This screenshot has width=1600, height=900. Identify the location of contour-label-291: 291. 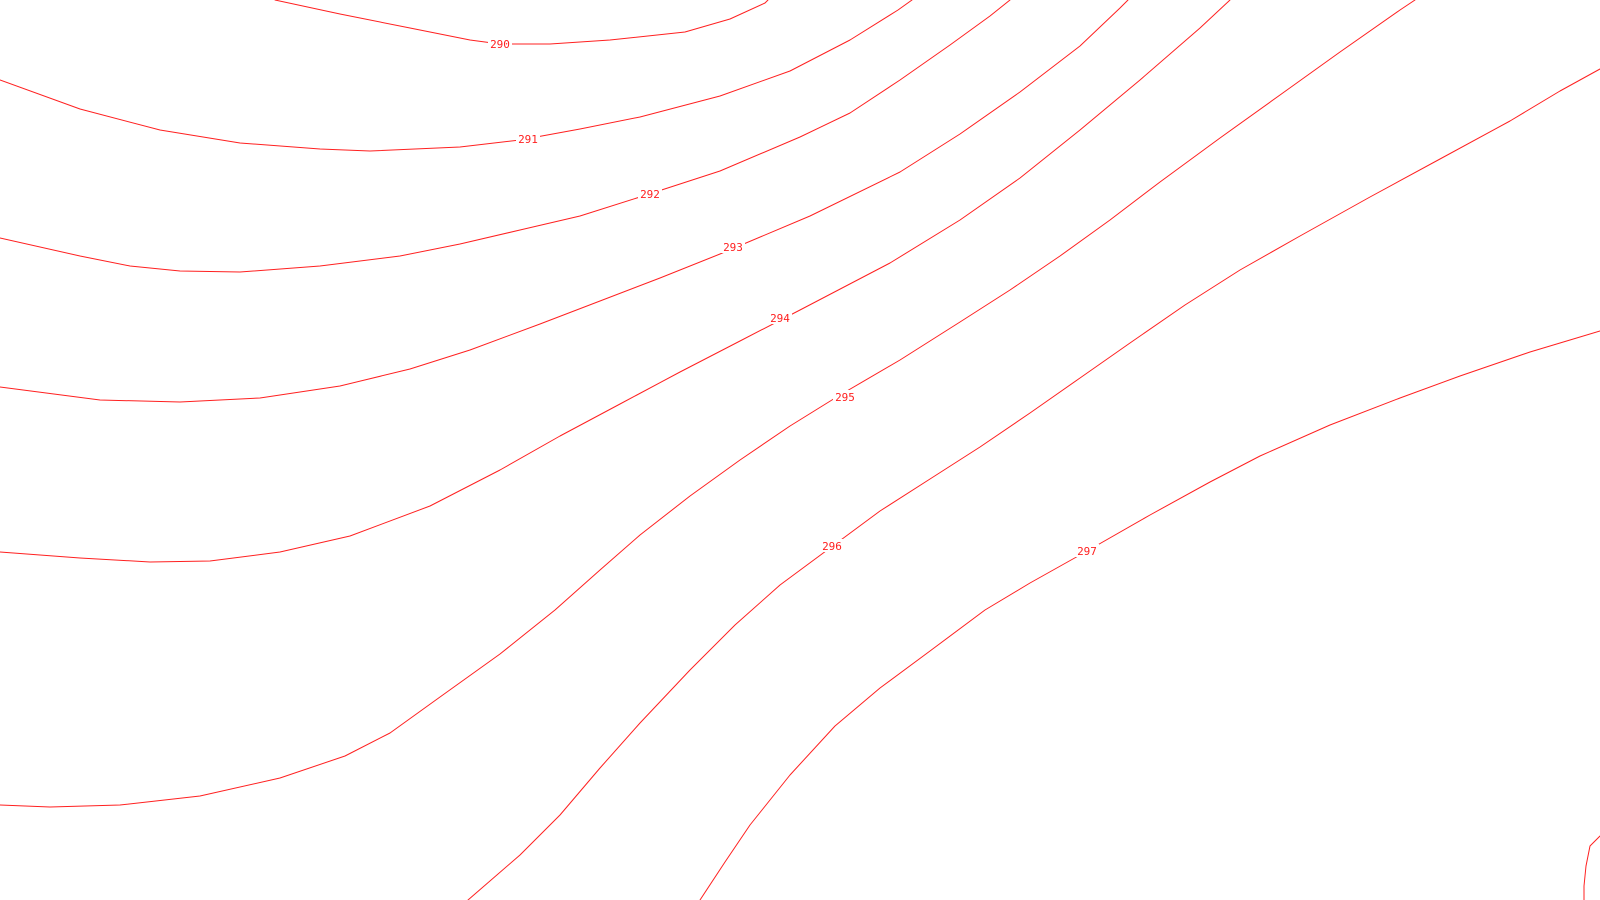
(528, 139).